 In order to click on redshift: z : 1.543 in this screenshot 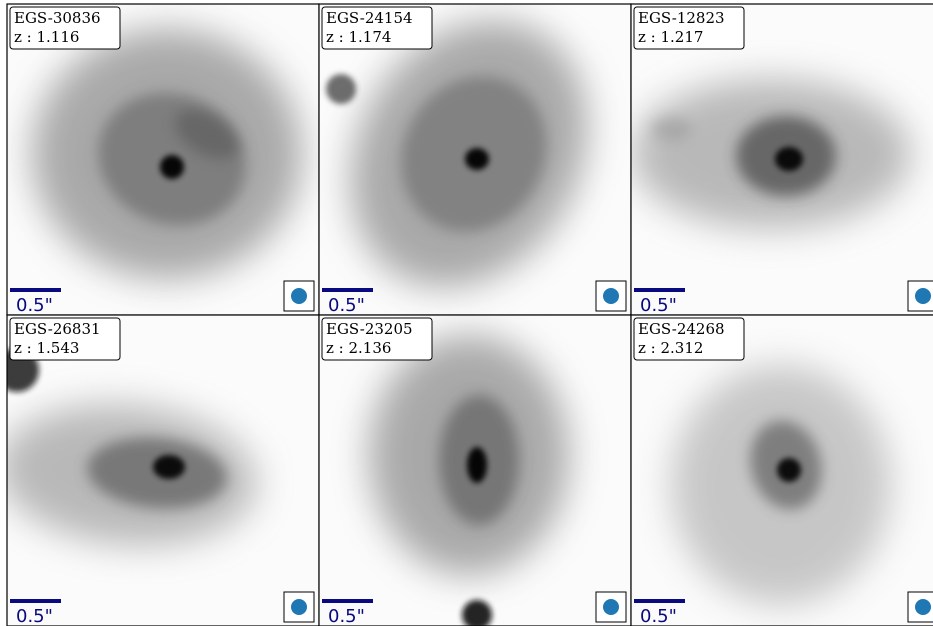, I will do `click(46, 348)`.